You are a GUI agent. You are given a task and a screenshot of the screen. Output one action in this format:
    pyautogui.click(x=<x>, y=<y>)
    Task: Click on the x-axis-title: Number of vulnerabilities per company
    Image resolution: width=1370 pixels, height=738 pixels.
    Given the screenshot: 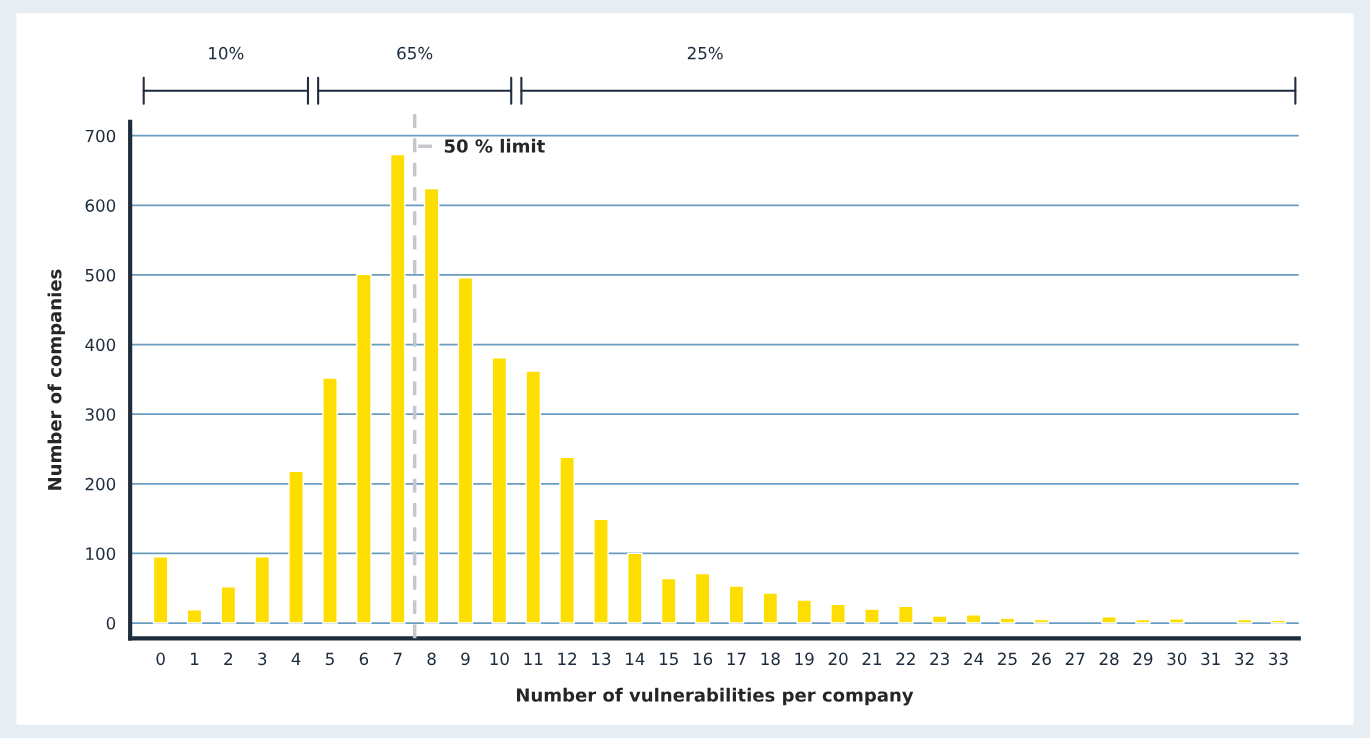 What is the action you would take?
    pyautogui.click(x=715, y=696)
    